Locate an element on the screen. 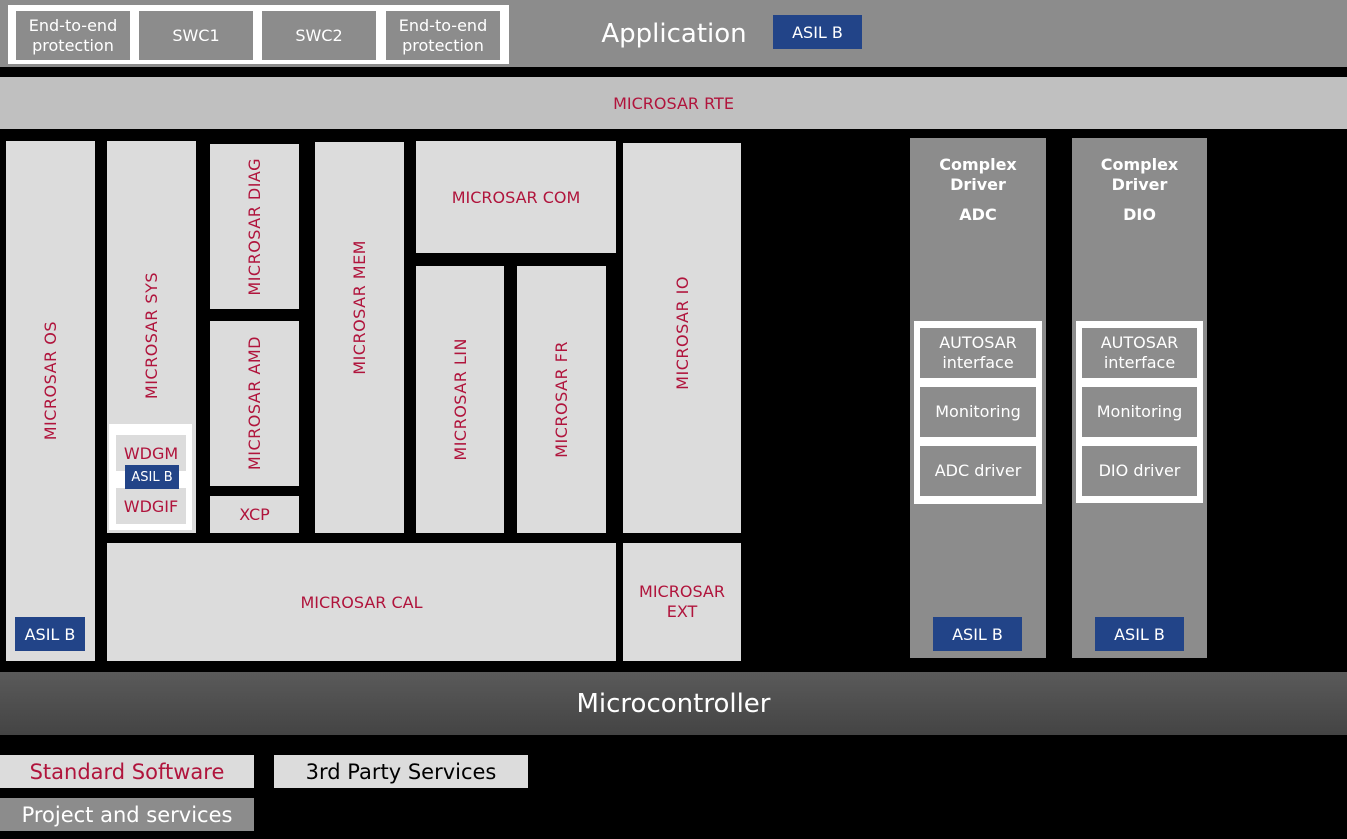  swc-e2e-protection-right: End-to-end protection is located at coordinates (443, 35).